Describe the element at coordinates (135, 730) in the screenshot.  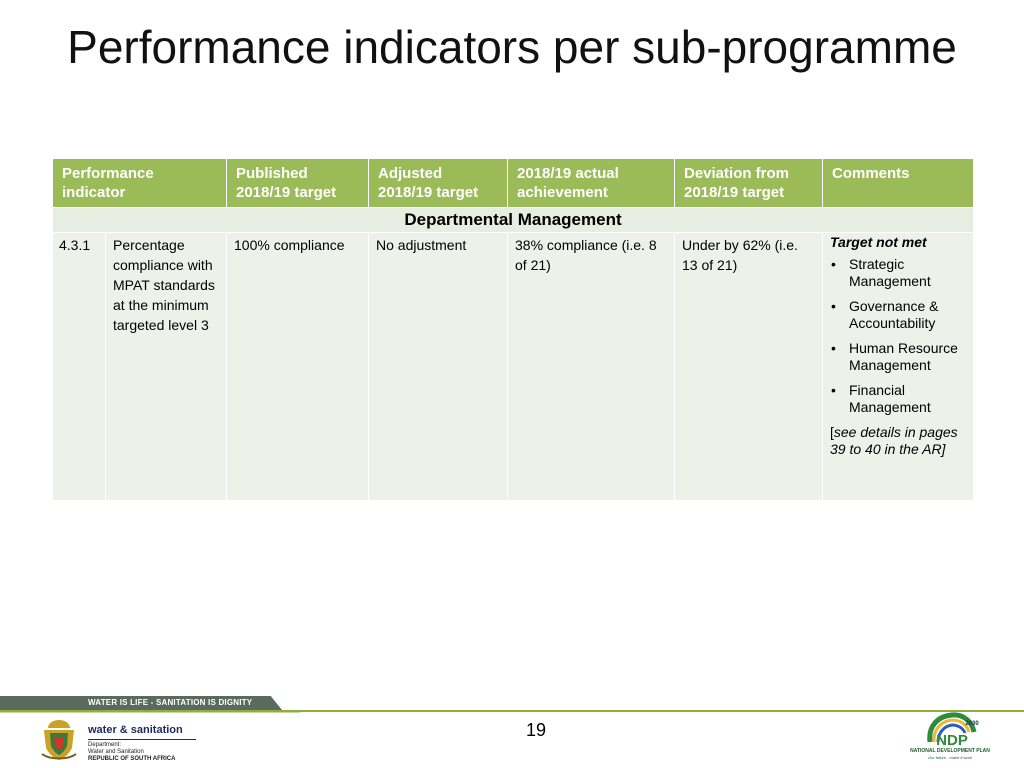
I see `logo-main-text: water & sanitation` at that location.